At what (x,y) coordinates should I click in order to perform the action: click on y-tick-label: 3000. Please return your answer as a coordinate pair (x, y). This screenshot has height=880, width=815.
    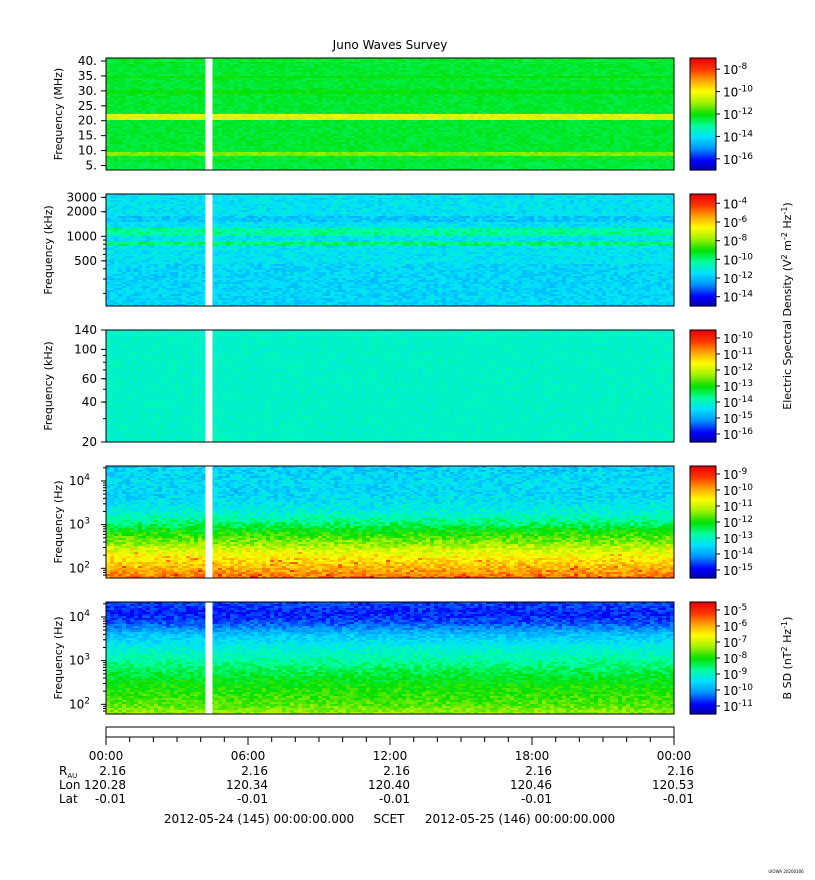
    Looking at the image, I should click on (81, 197).